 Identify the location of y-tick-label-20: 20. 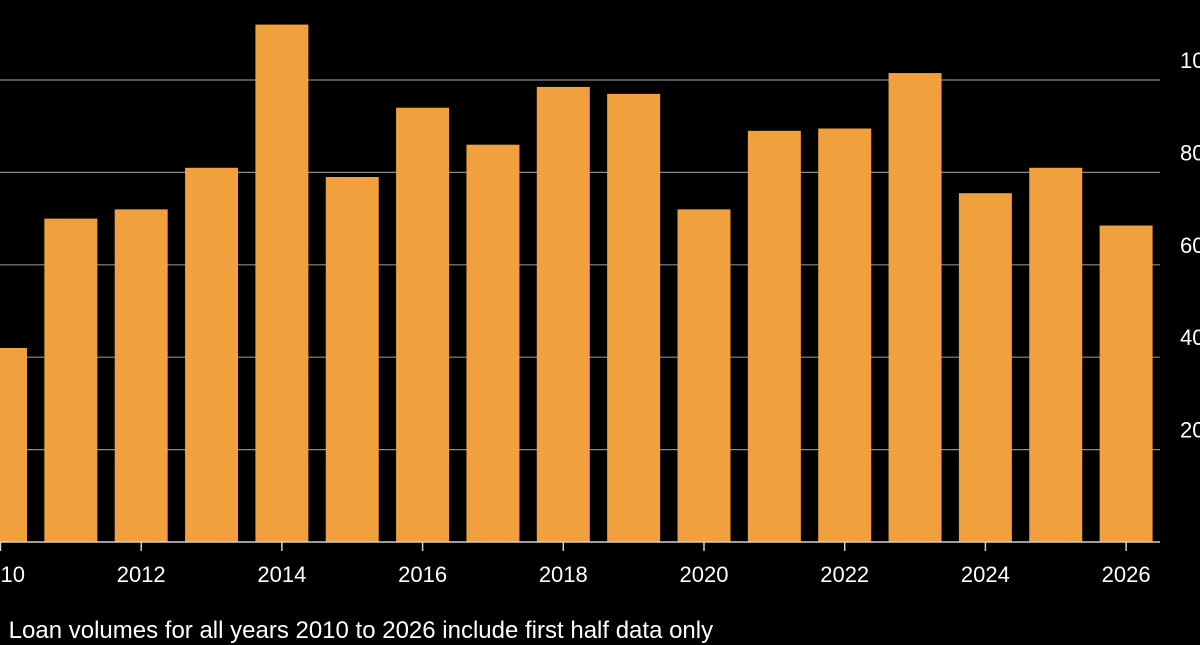
(1190, 430).